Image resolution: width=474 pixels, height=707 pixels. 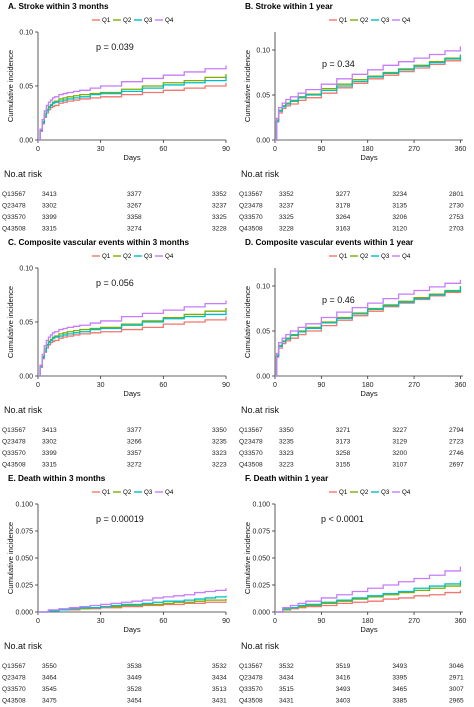 I want to click on risk-cell: 3395, so click(x=399, y=678).